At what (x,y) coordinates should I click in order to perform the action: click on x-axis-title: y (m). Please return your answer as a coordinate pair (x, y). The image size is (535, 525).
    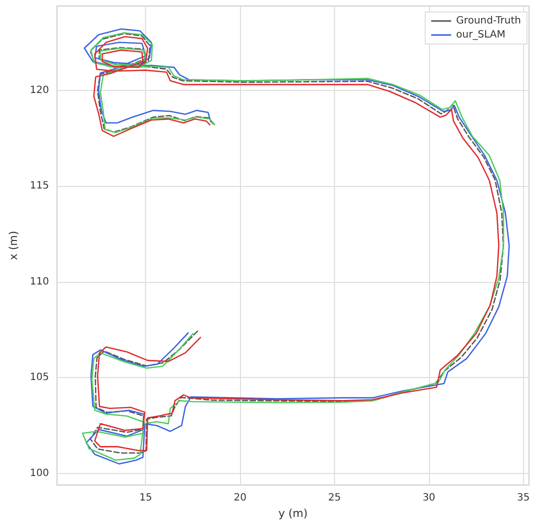
    Looking at the image, I should click on (293, 513).